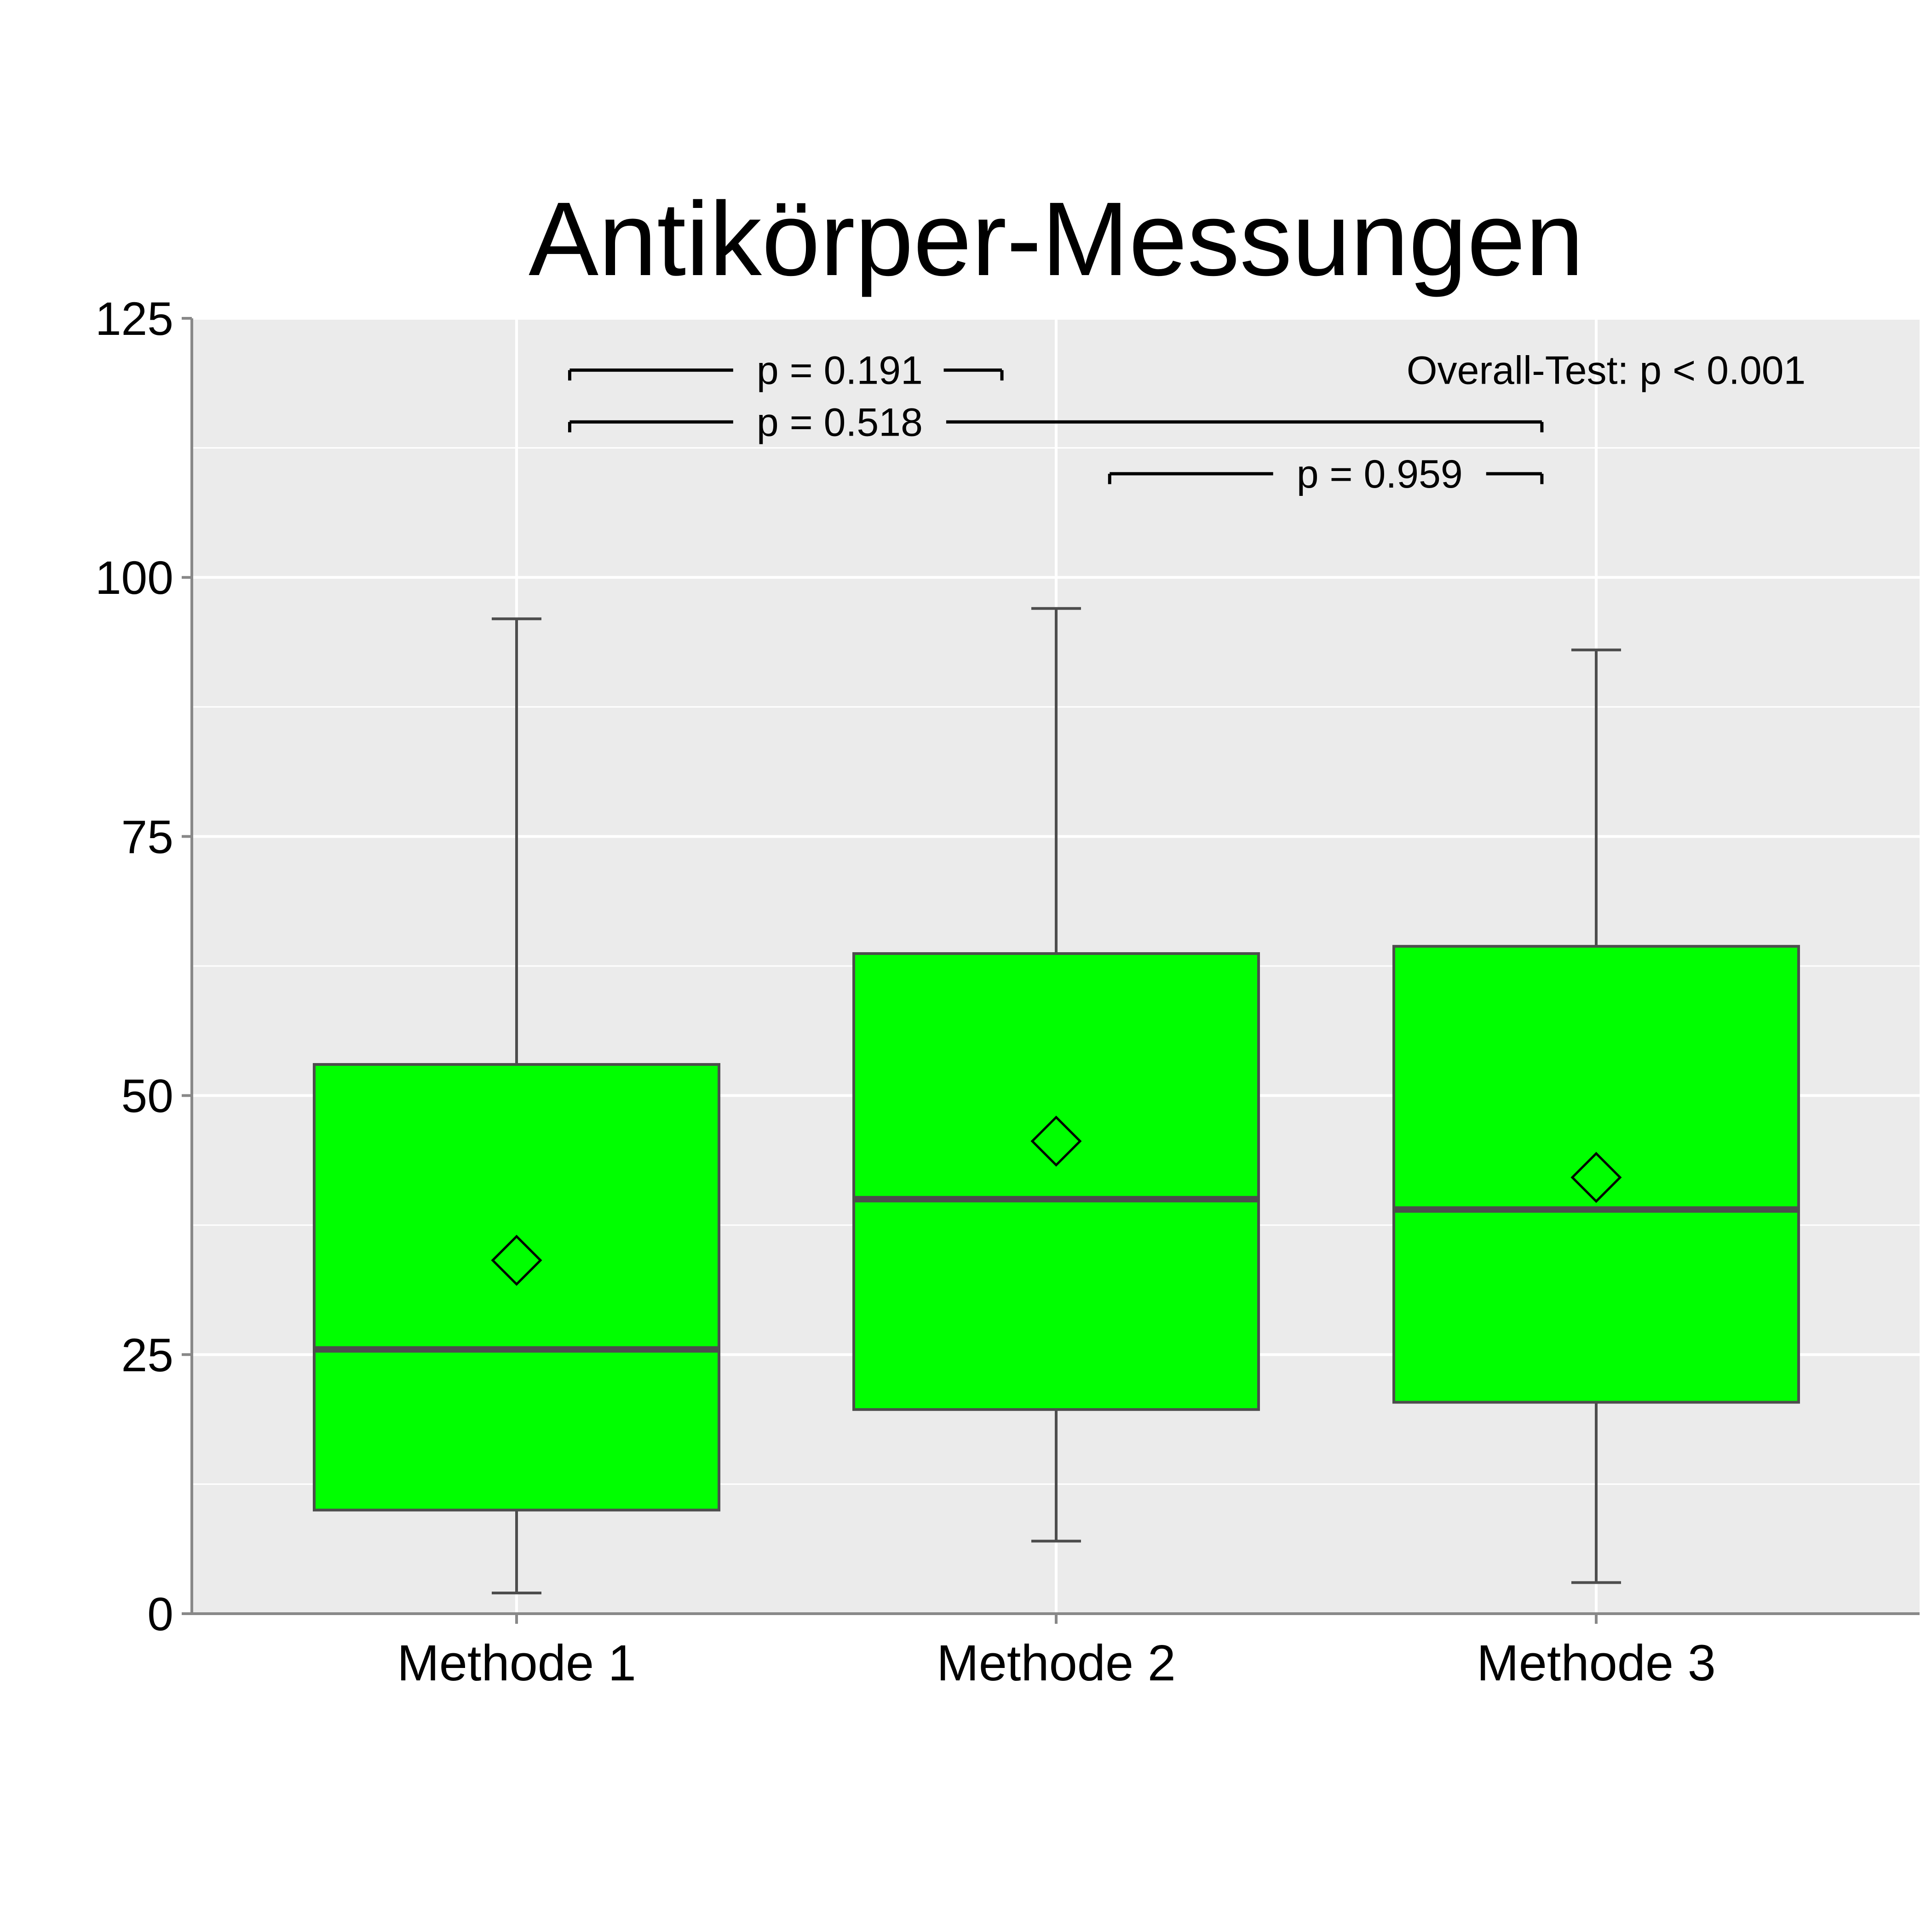 The width and height of the screenshot is (1932, 1932). I want to click on p-value-label: p = 0.959, so click(1380, 474).